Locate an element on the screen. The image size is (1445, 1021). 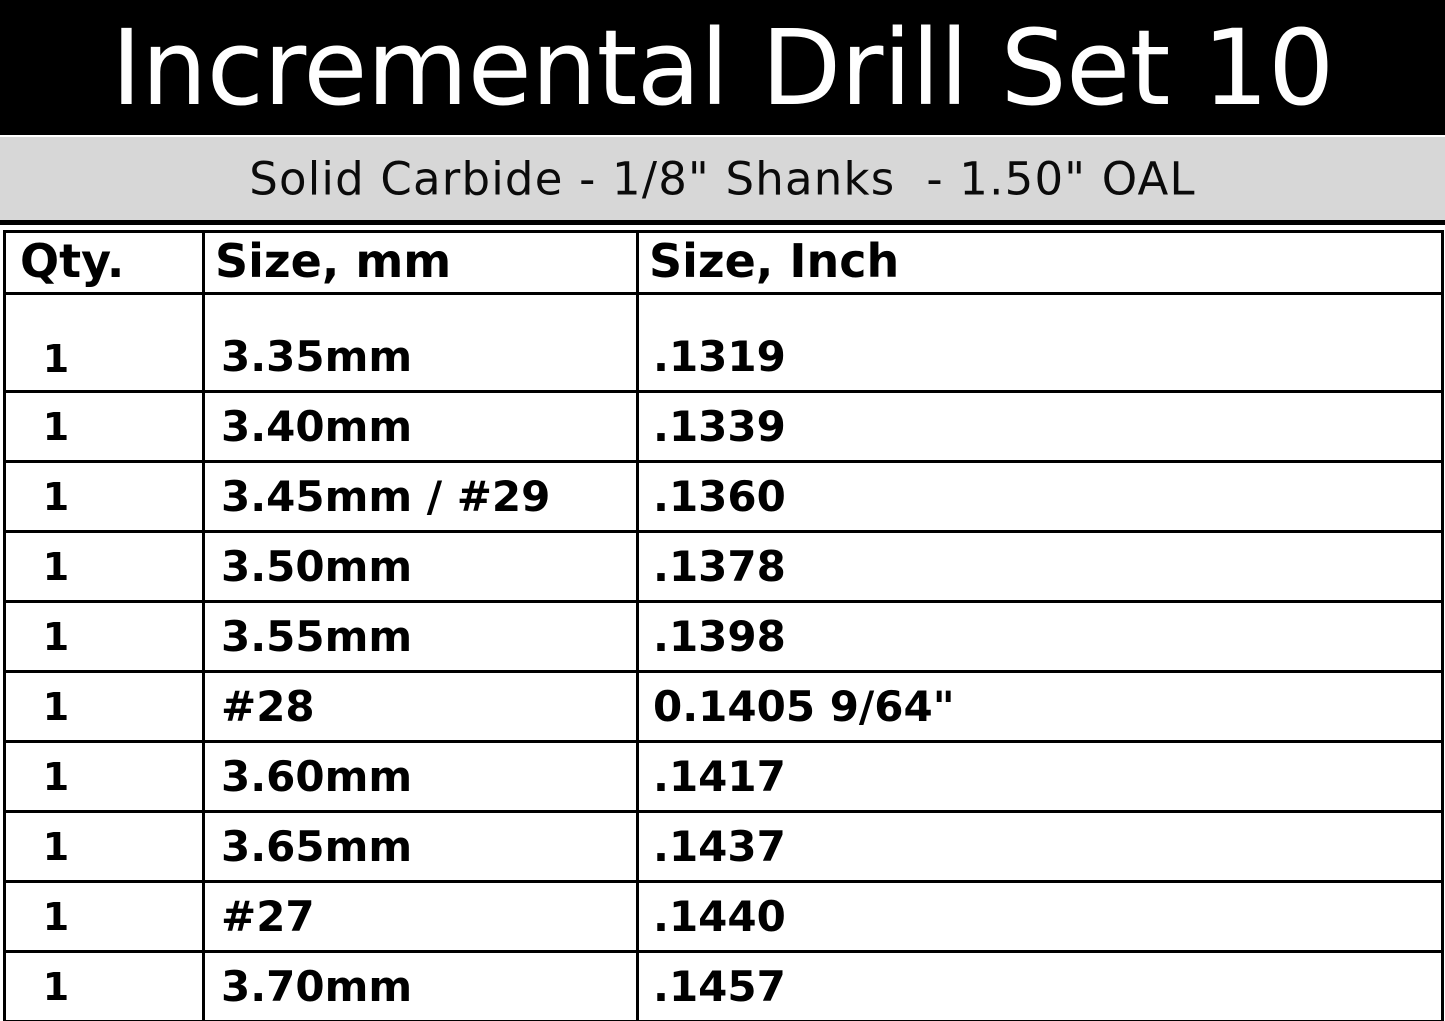
table-row: 1 3.40mm .1339 is located at coordinates (723, 426).